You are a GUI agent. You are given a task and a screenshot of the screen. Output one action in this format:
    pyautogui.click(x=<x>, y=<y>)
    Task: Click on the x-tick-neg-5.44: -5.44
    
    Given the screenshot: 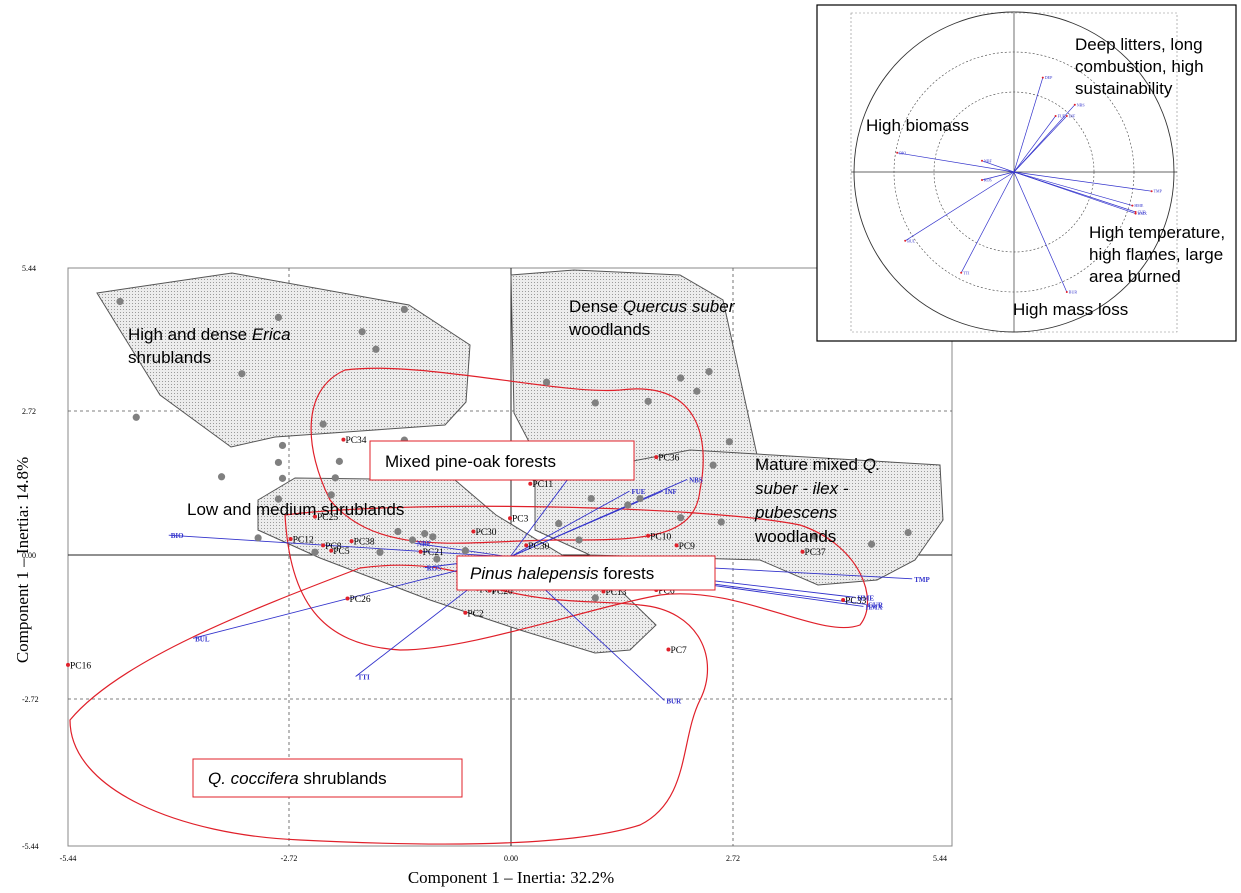 What is the action you would take?
    pyautogui.click(x=68, y=858)
    